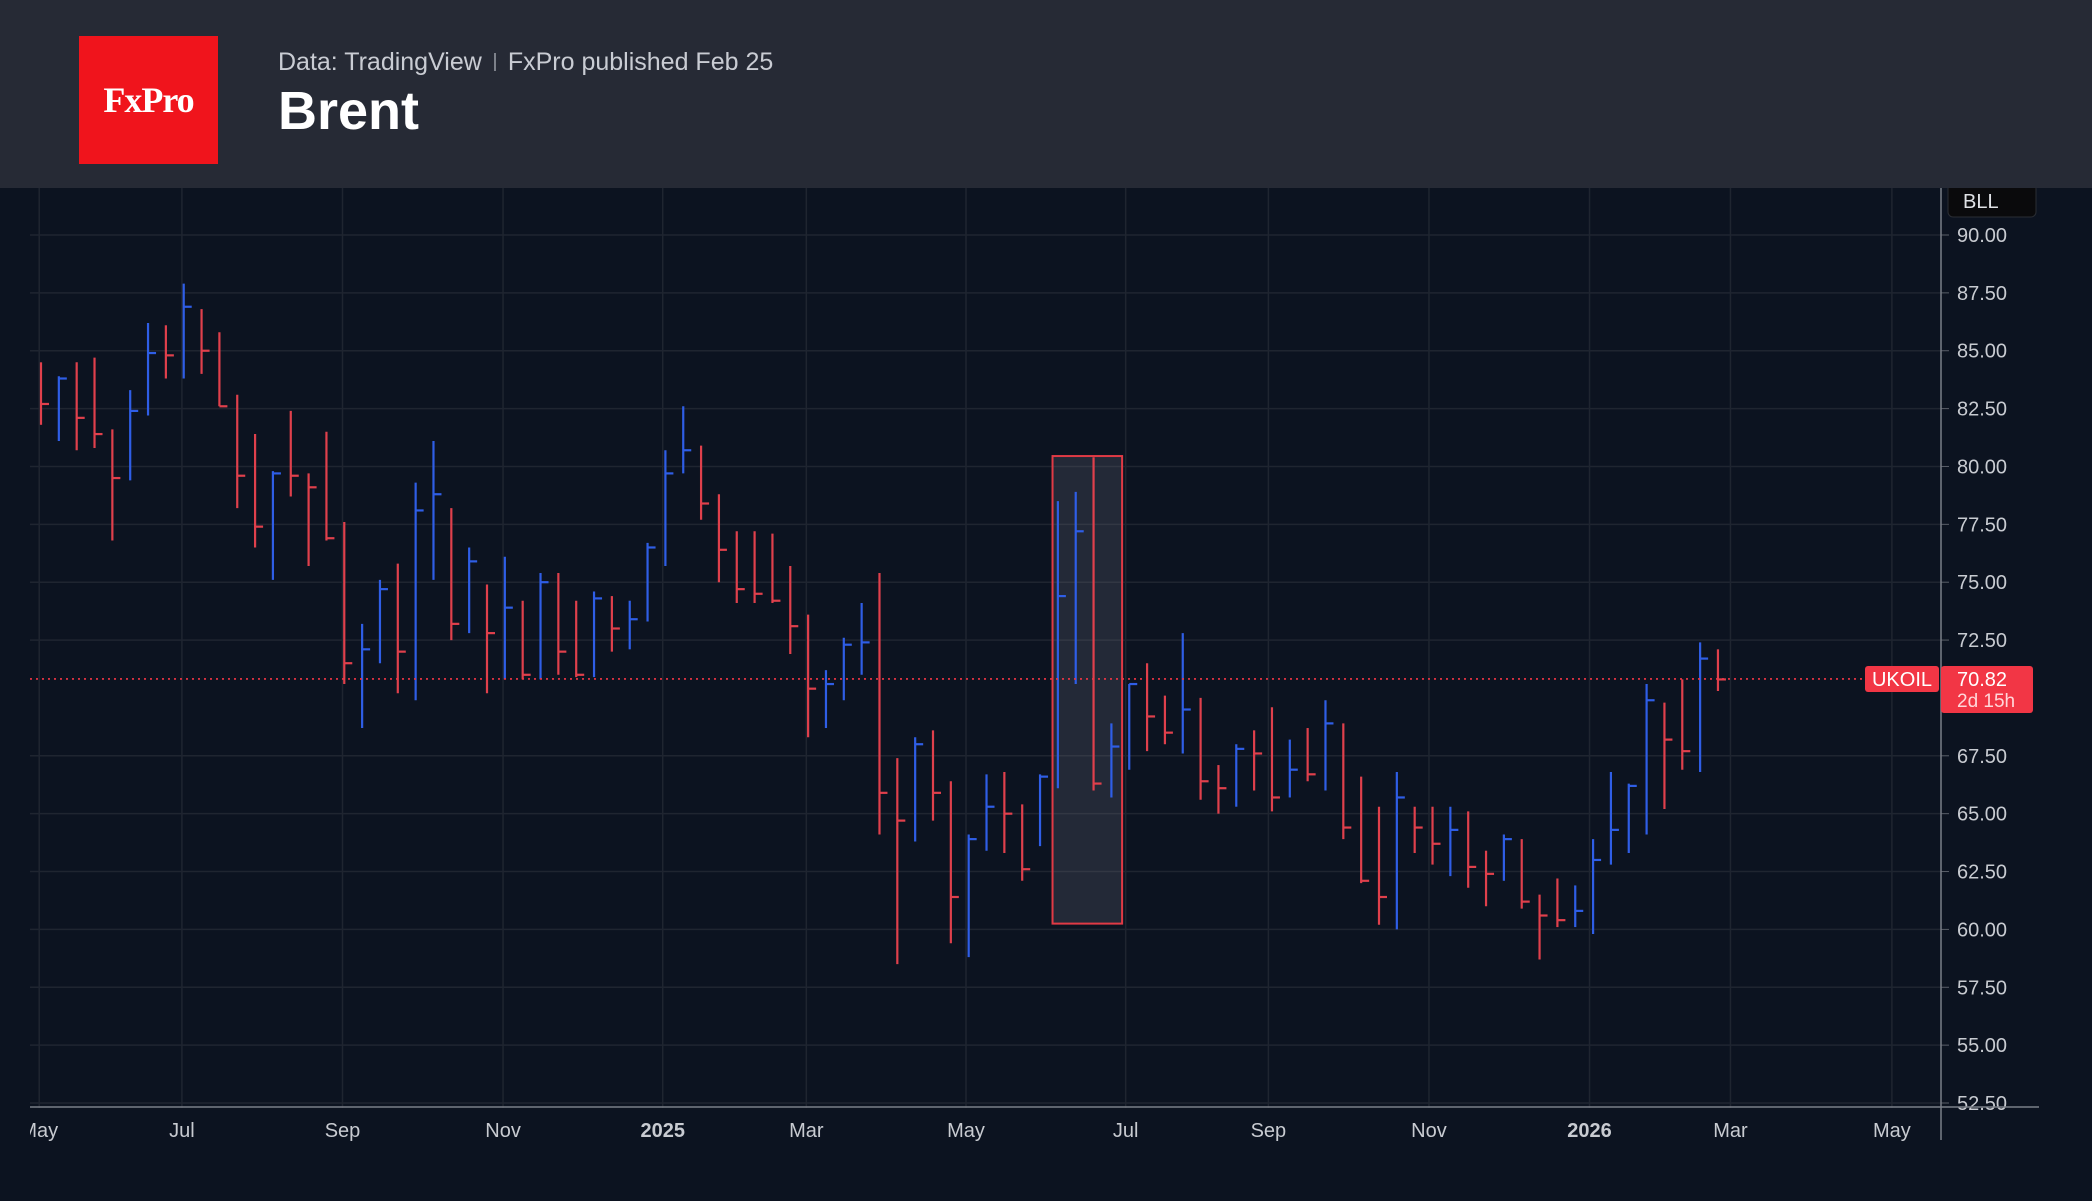  I want to click on highlight-box, so click(1087, 690).